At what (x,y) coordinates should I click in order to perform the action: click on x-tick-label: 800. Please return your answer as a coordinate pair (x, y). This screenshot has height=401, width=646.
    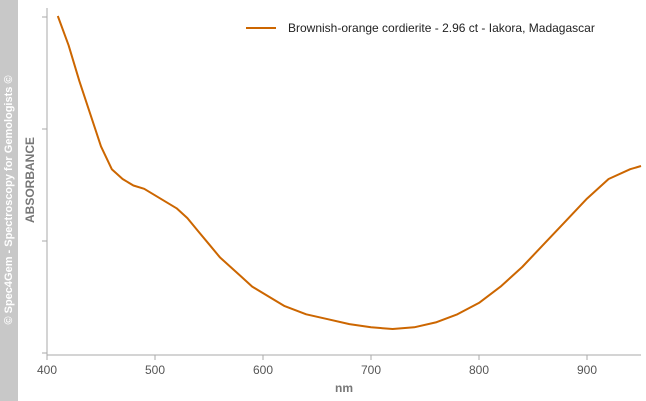
    Looking at the image, I should click on (479, 370).